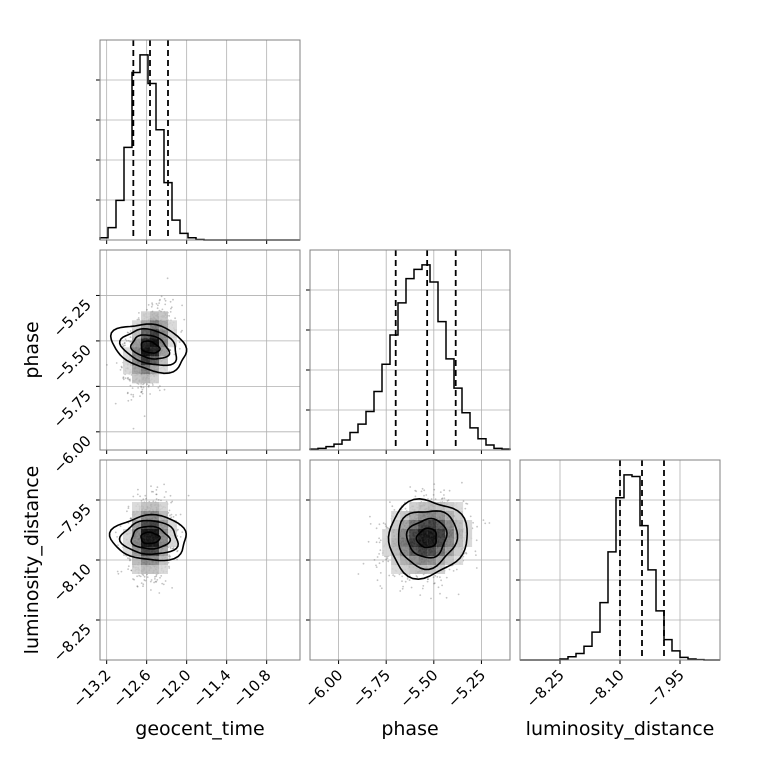  What do you see at coordinates (323, 688) in the screenshot?
I see `x-tick-label-phase: −6.00` at bounding box center [323, 688].